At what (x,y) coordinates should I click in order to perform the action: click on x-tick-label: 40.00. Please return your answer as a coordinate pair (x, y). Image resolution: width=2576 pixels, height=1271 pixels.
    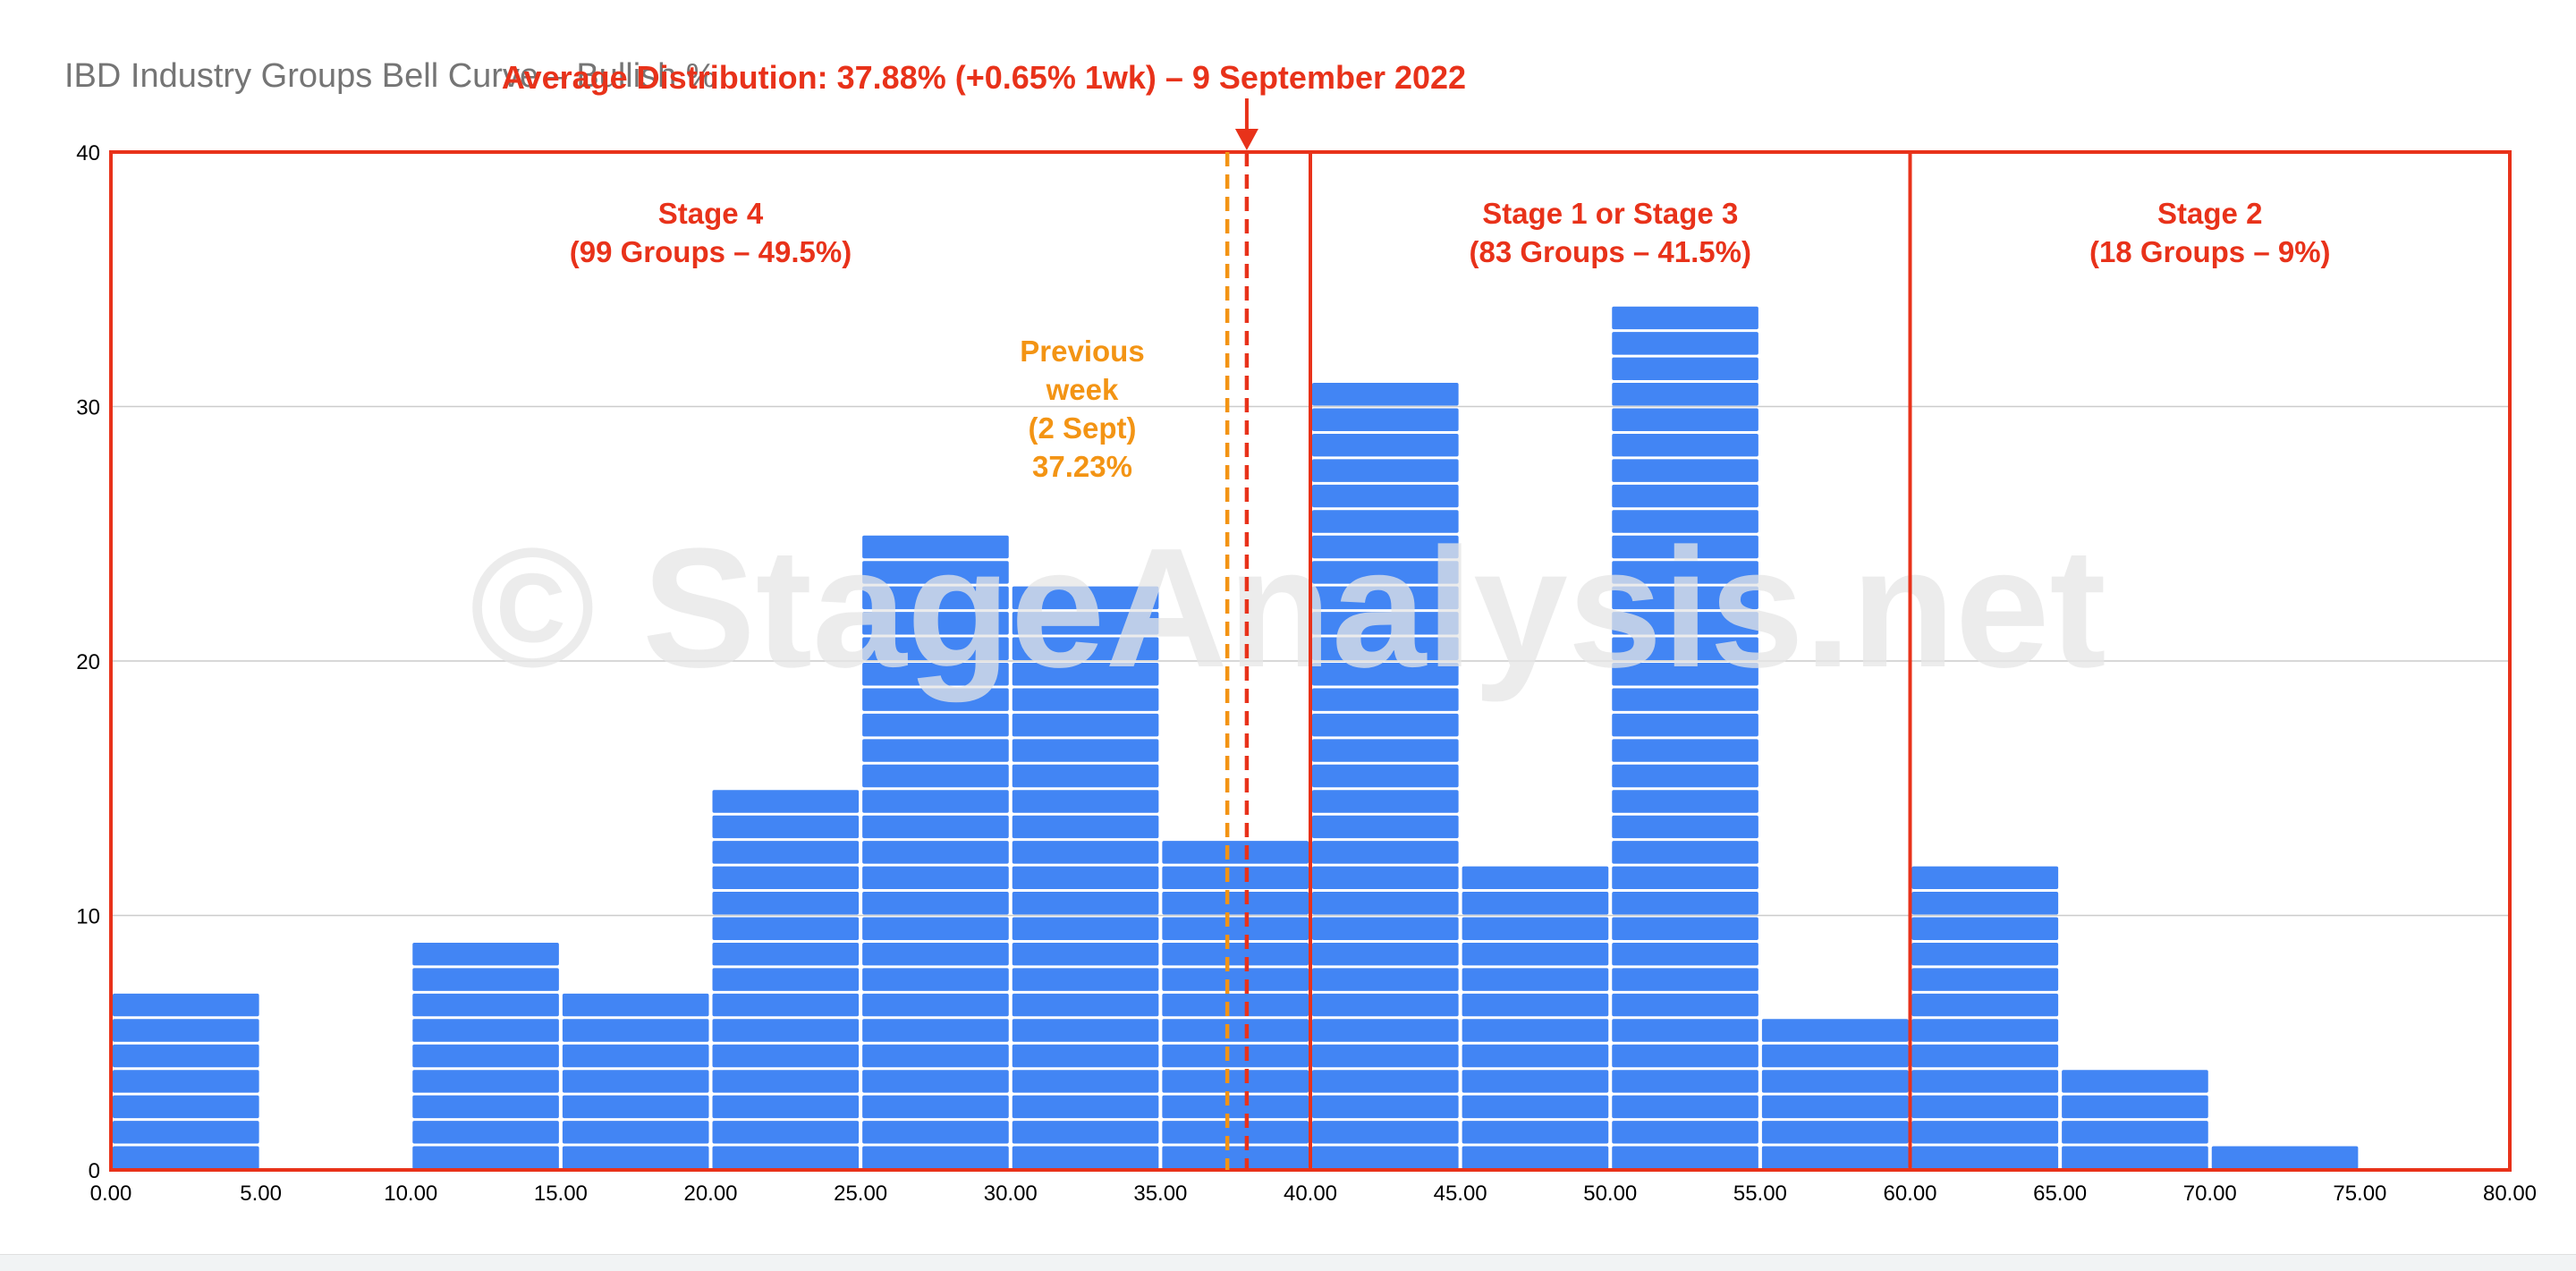
    Looking at the image, I should click on (1310, 1194).